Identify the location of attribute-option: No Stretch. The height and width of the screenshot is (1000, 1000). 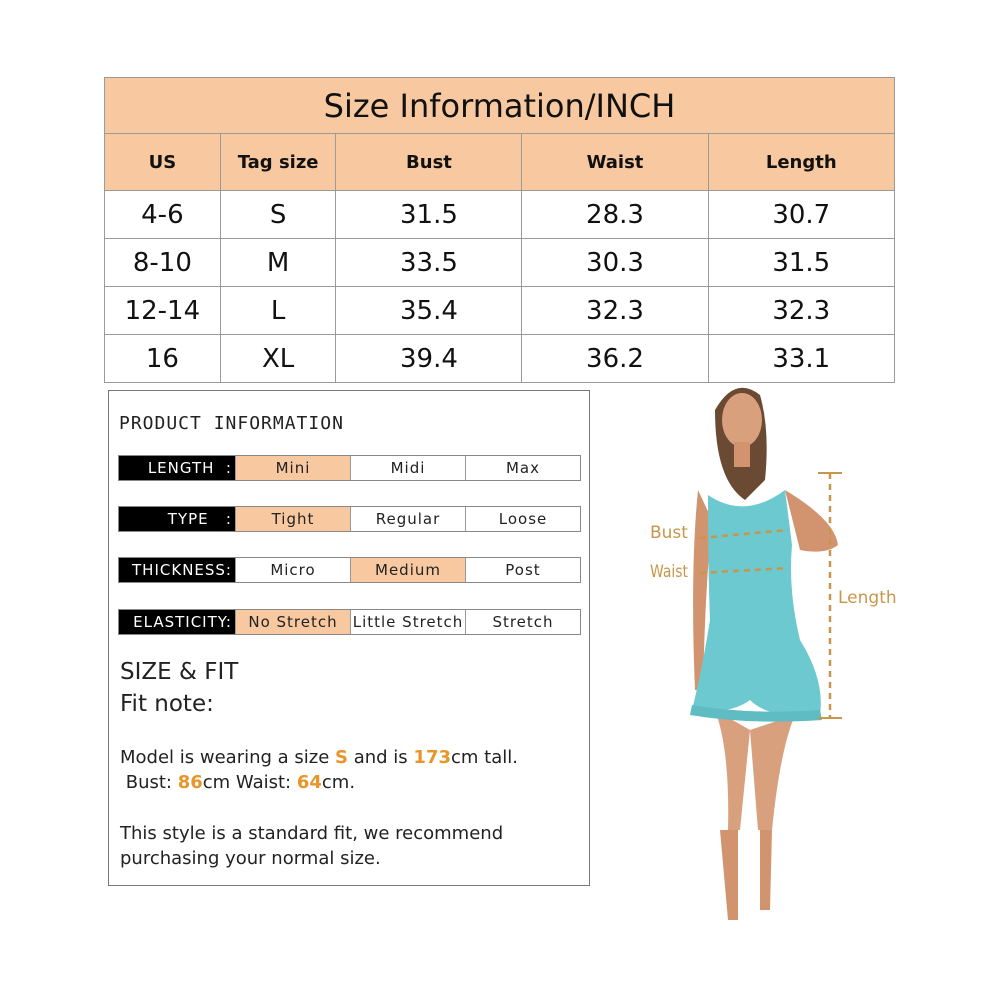
(292, 622).